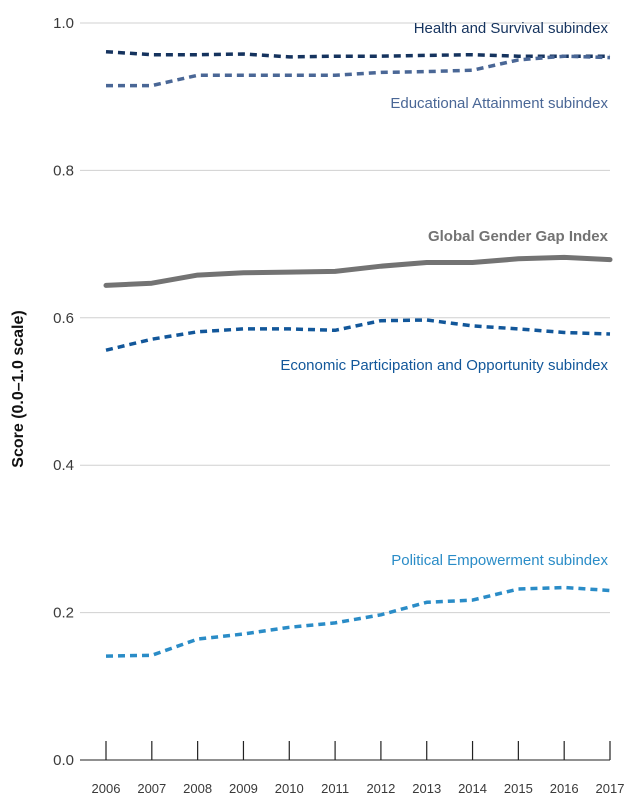  Describe the element at coordinates (63, 170) in the screenshot. I see `y-tick-label: 0.8` at that location.